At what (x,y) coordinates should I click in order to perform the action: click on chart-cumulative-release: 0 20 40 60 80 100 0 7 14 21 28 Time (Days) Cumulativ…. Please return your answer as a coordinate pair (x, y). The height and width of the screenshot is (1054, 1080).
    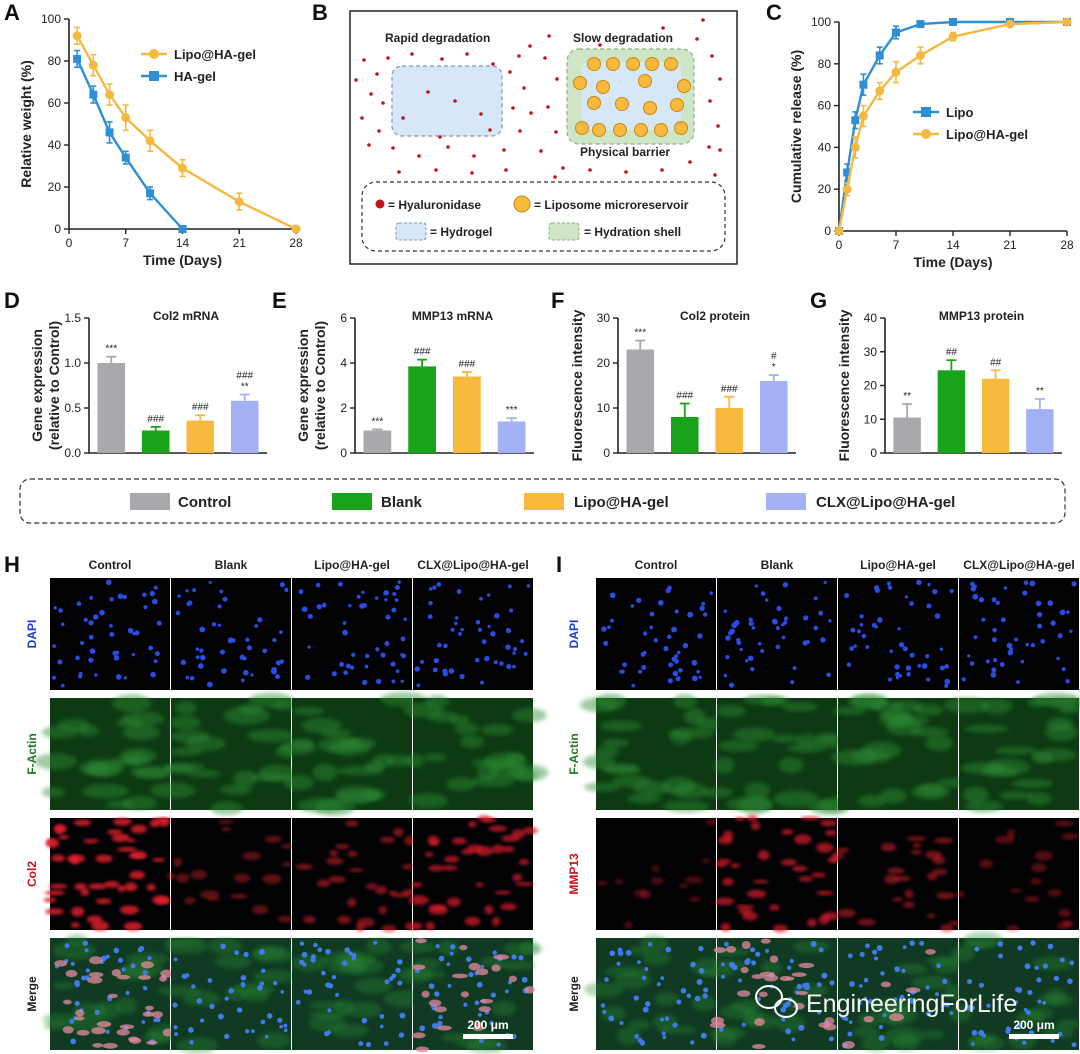
    Looking at the image, I should click on (931, 142).